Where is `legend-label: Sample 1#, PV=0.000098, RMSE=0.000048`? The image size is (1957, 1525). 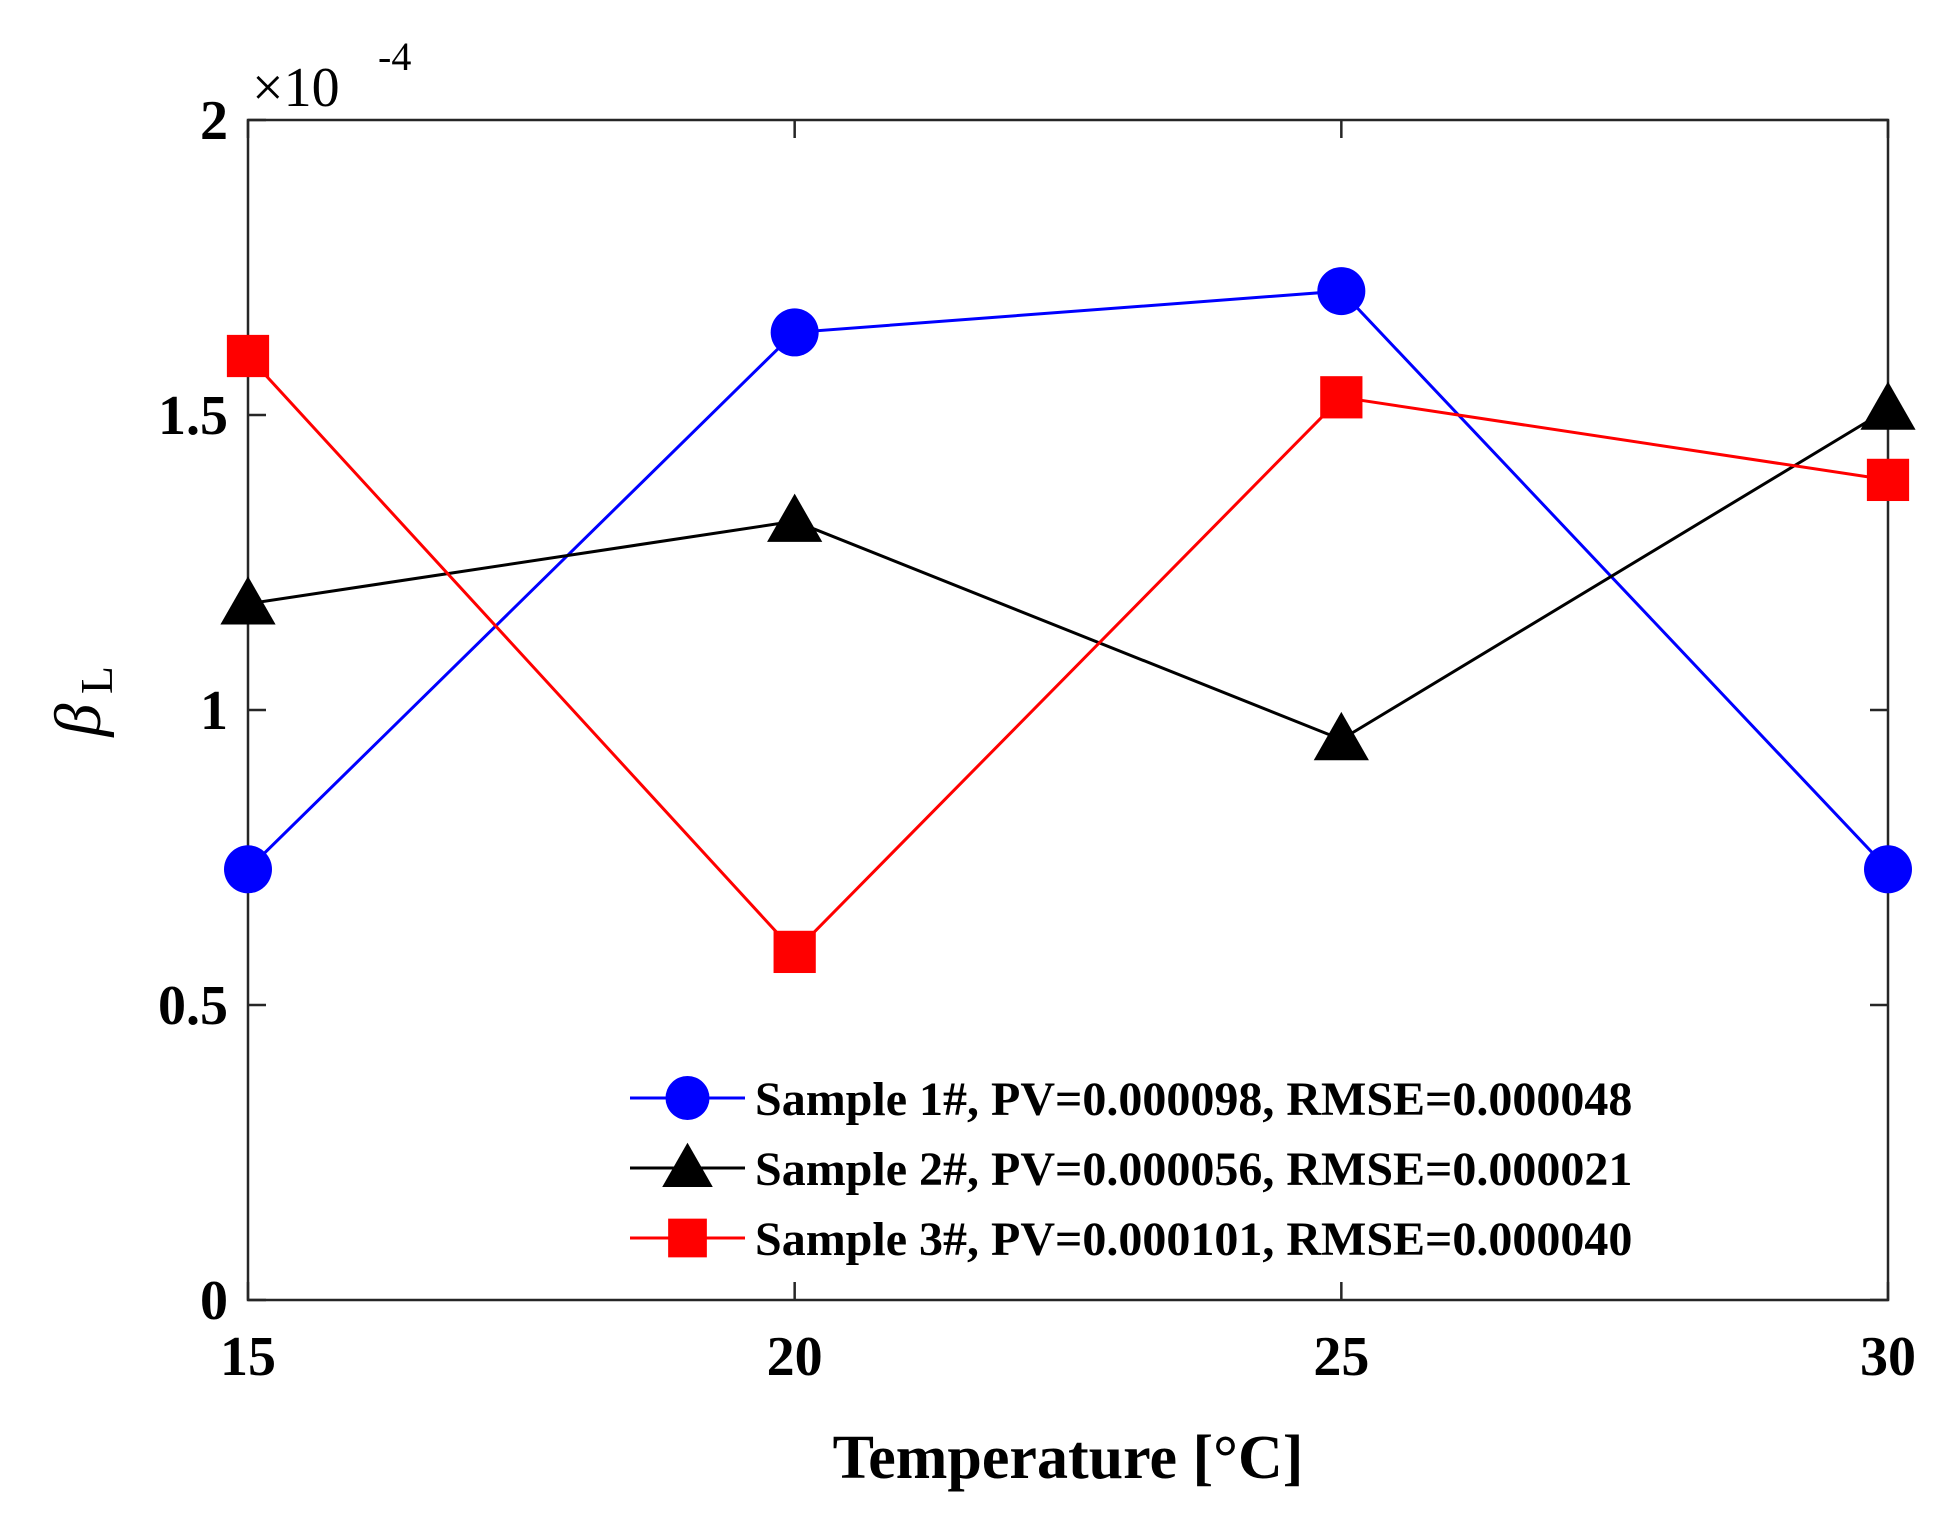 legend-label: Sample 1#, PV=0.000098, RMSE=0.000048 is located at coordinates (1193, 1099).